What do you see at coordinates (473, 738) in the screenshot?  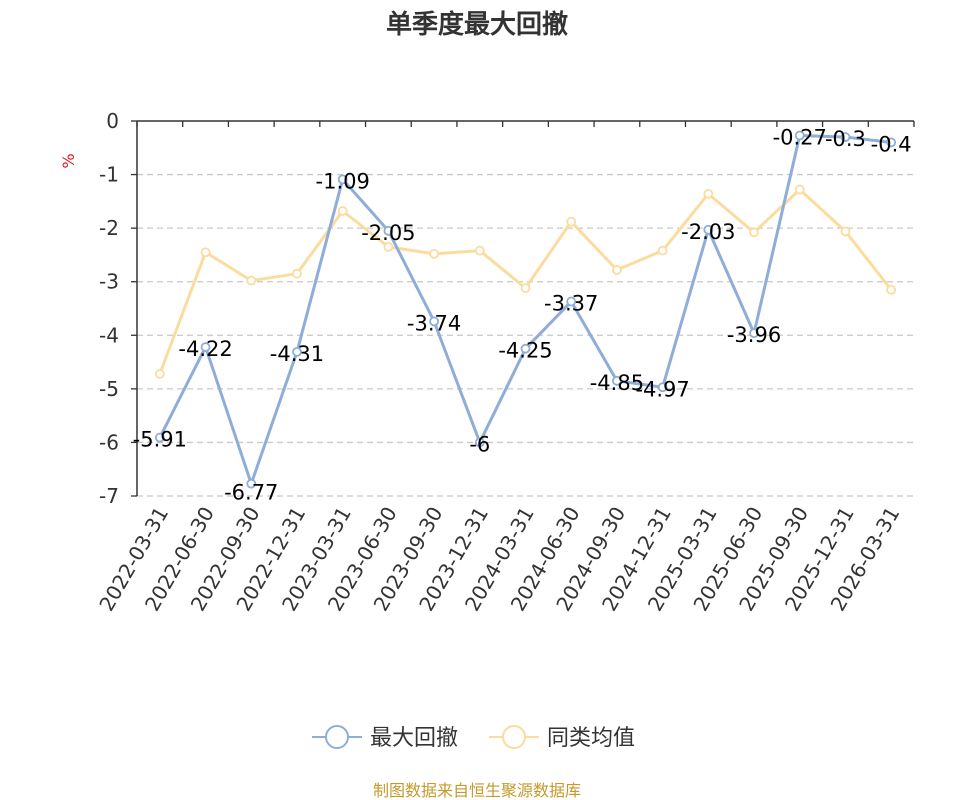 I see `legend: 最大回撤 同类均值` at bounding box center [473, 738].